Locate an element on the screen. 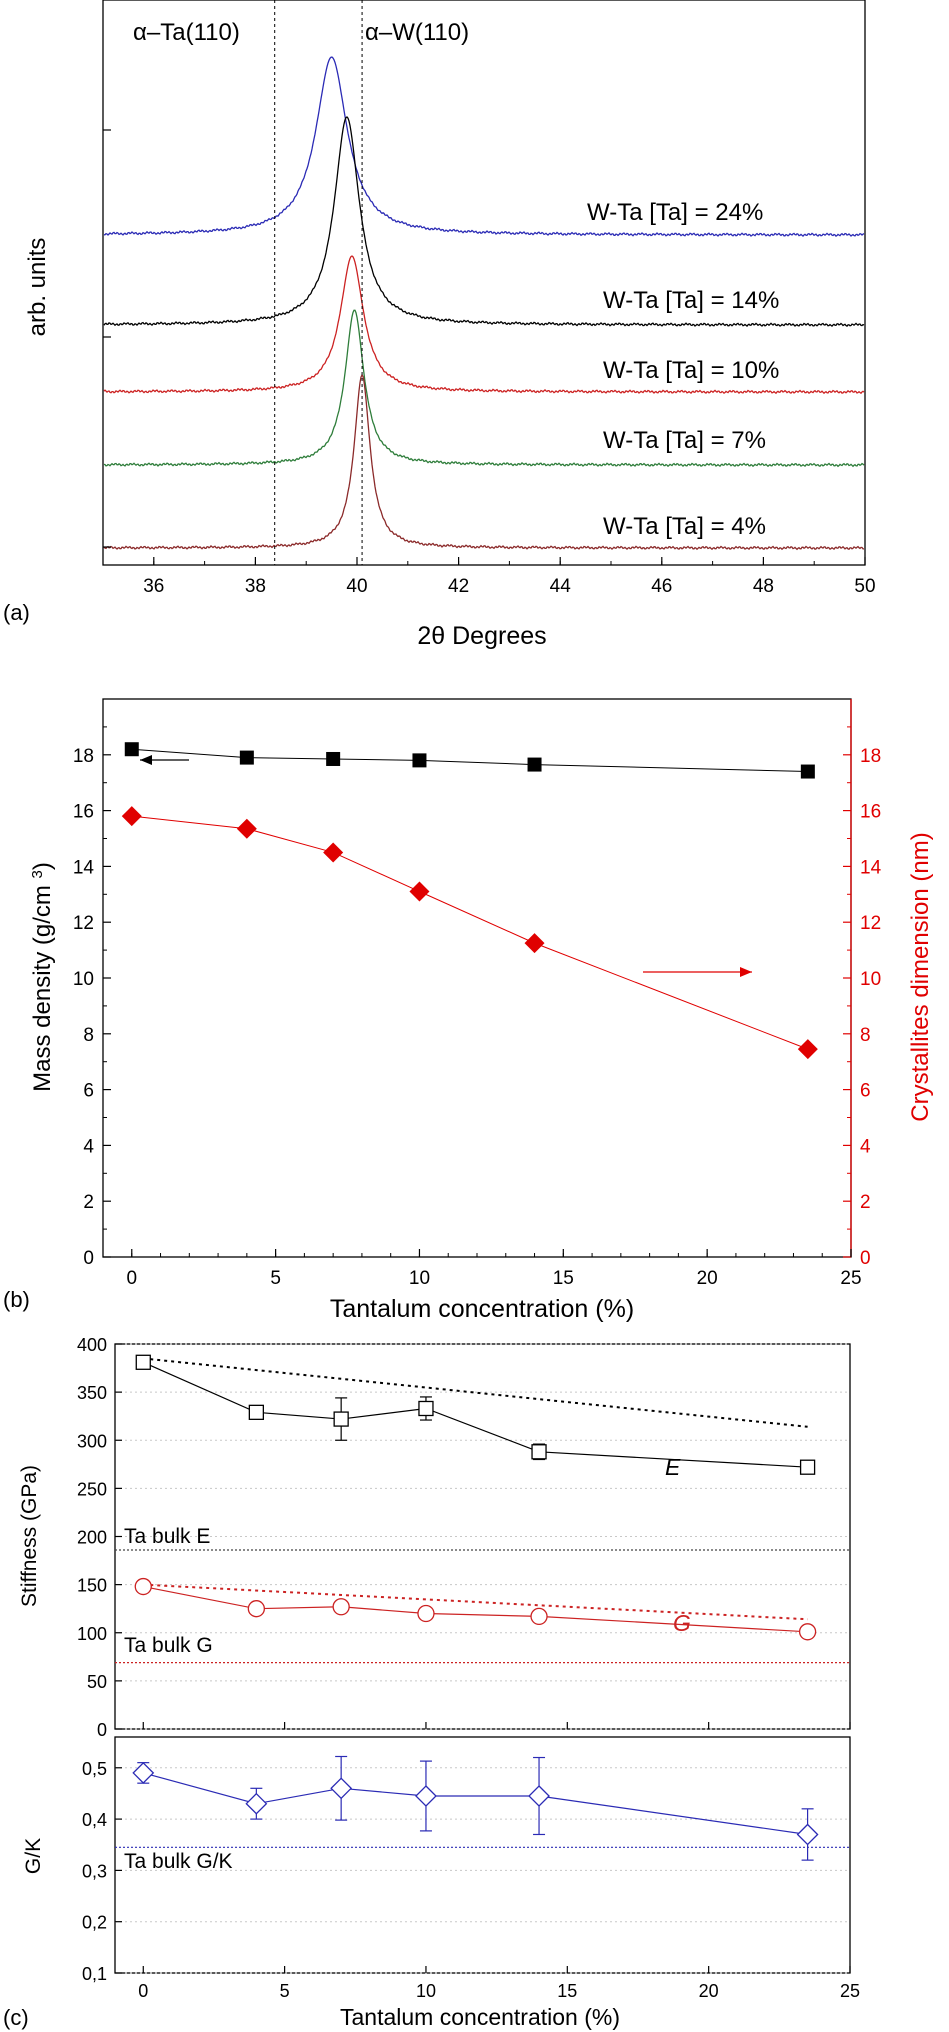 This screenshot has width=949, height=2032. panel-c-xtick-label: 15 is located at coordinates (567, 1991).